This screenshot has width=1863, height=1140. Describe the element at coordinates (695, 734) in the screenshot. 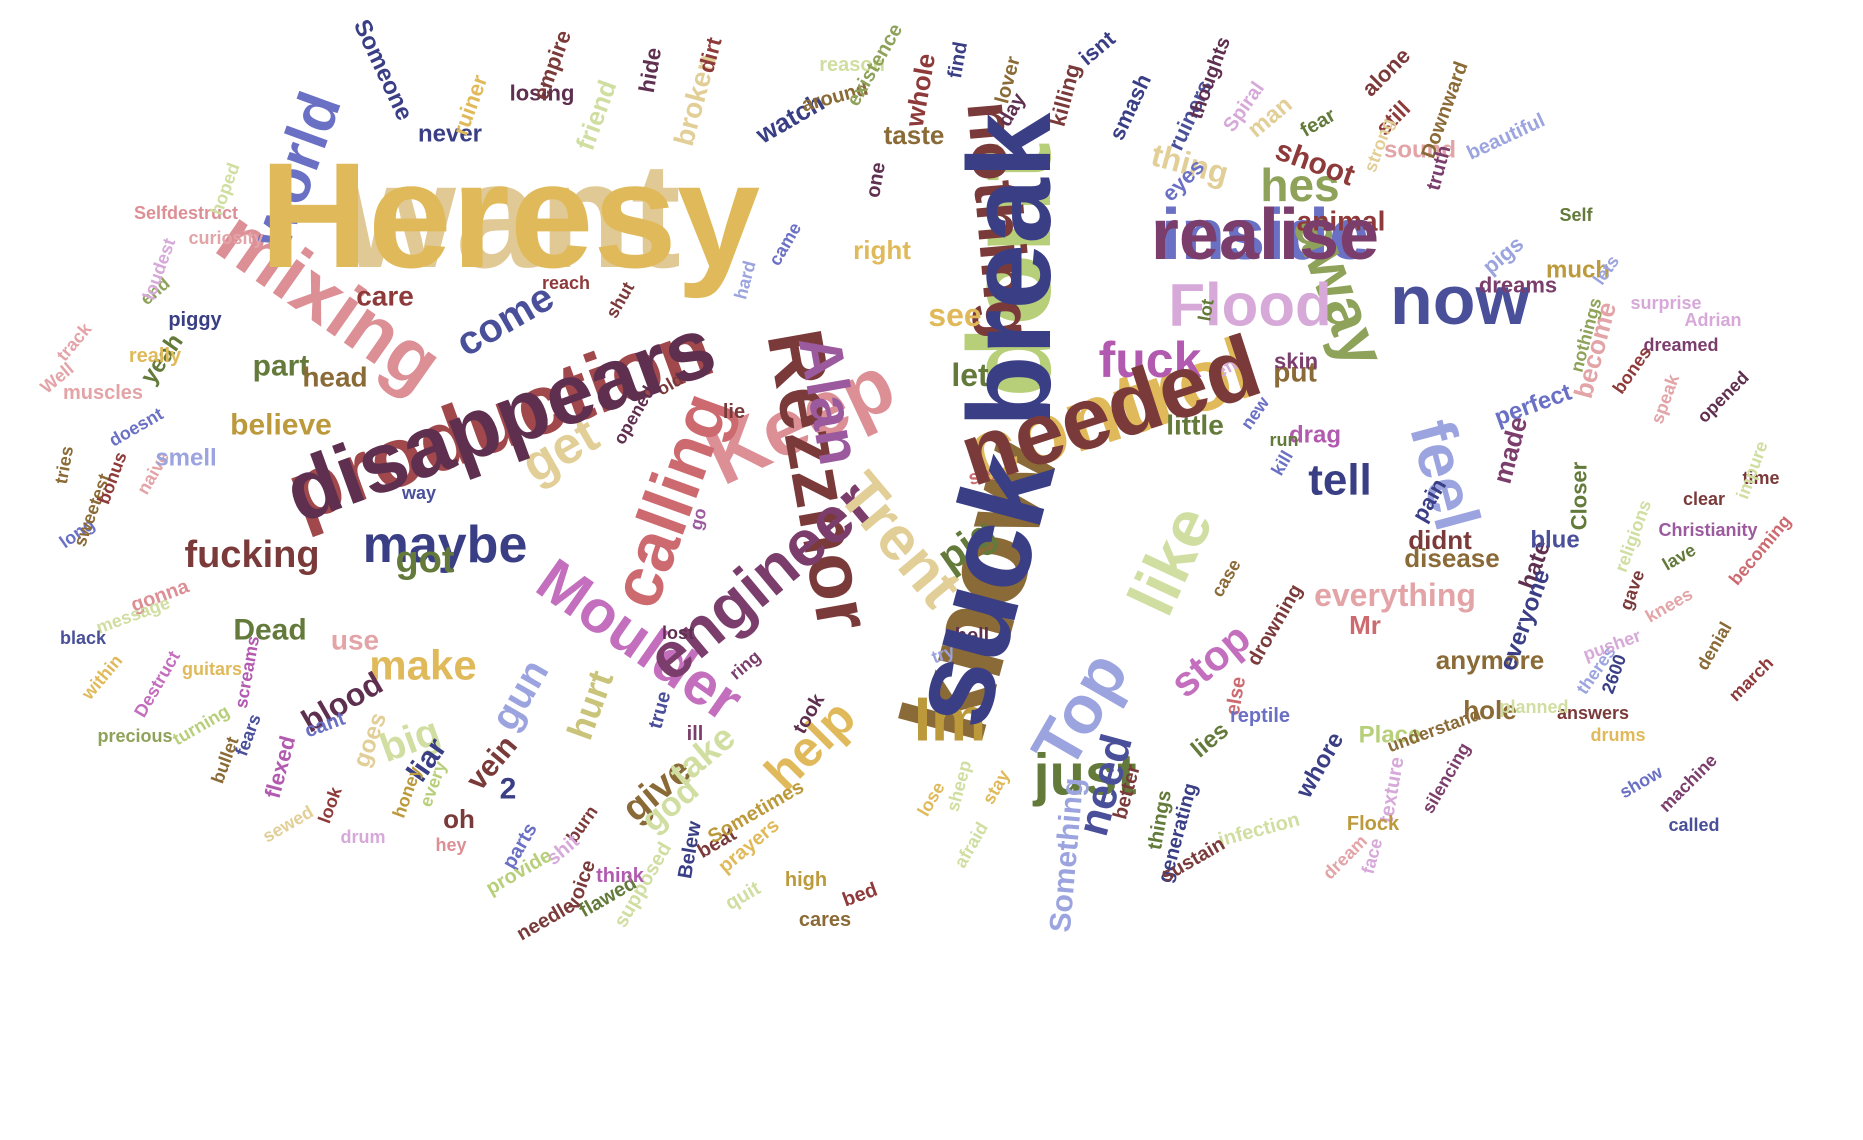

I see `word-181: ill` at that location.